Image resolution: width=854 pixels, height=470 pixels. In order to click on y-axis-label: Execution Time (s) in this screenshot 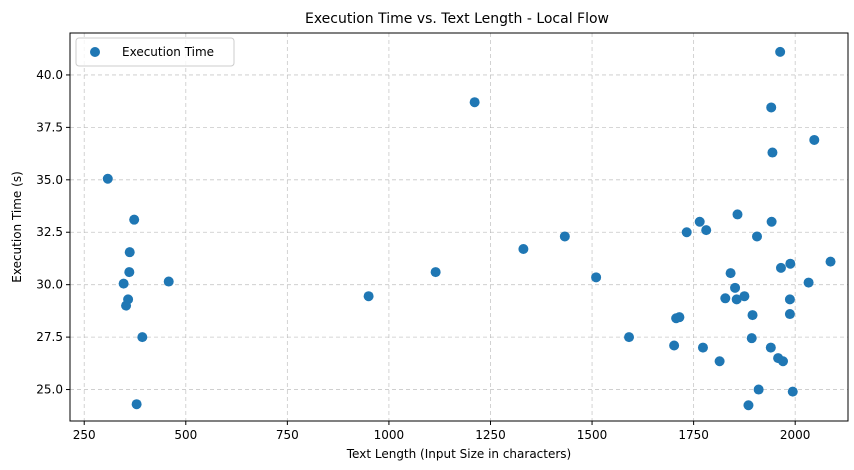, I will do `click(17, 227)`.